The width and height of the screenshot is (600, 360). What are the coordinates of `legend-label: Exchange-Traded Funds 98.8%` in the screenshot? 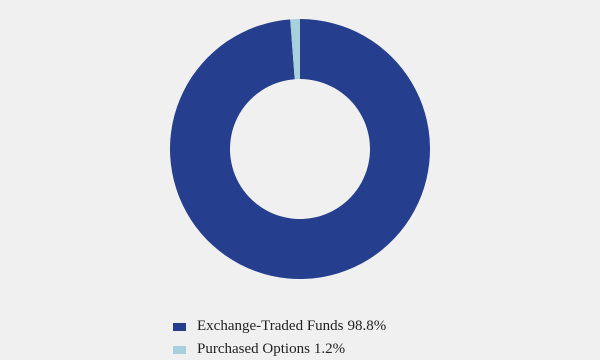 It's located at (291, 326).